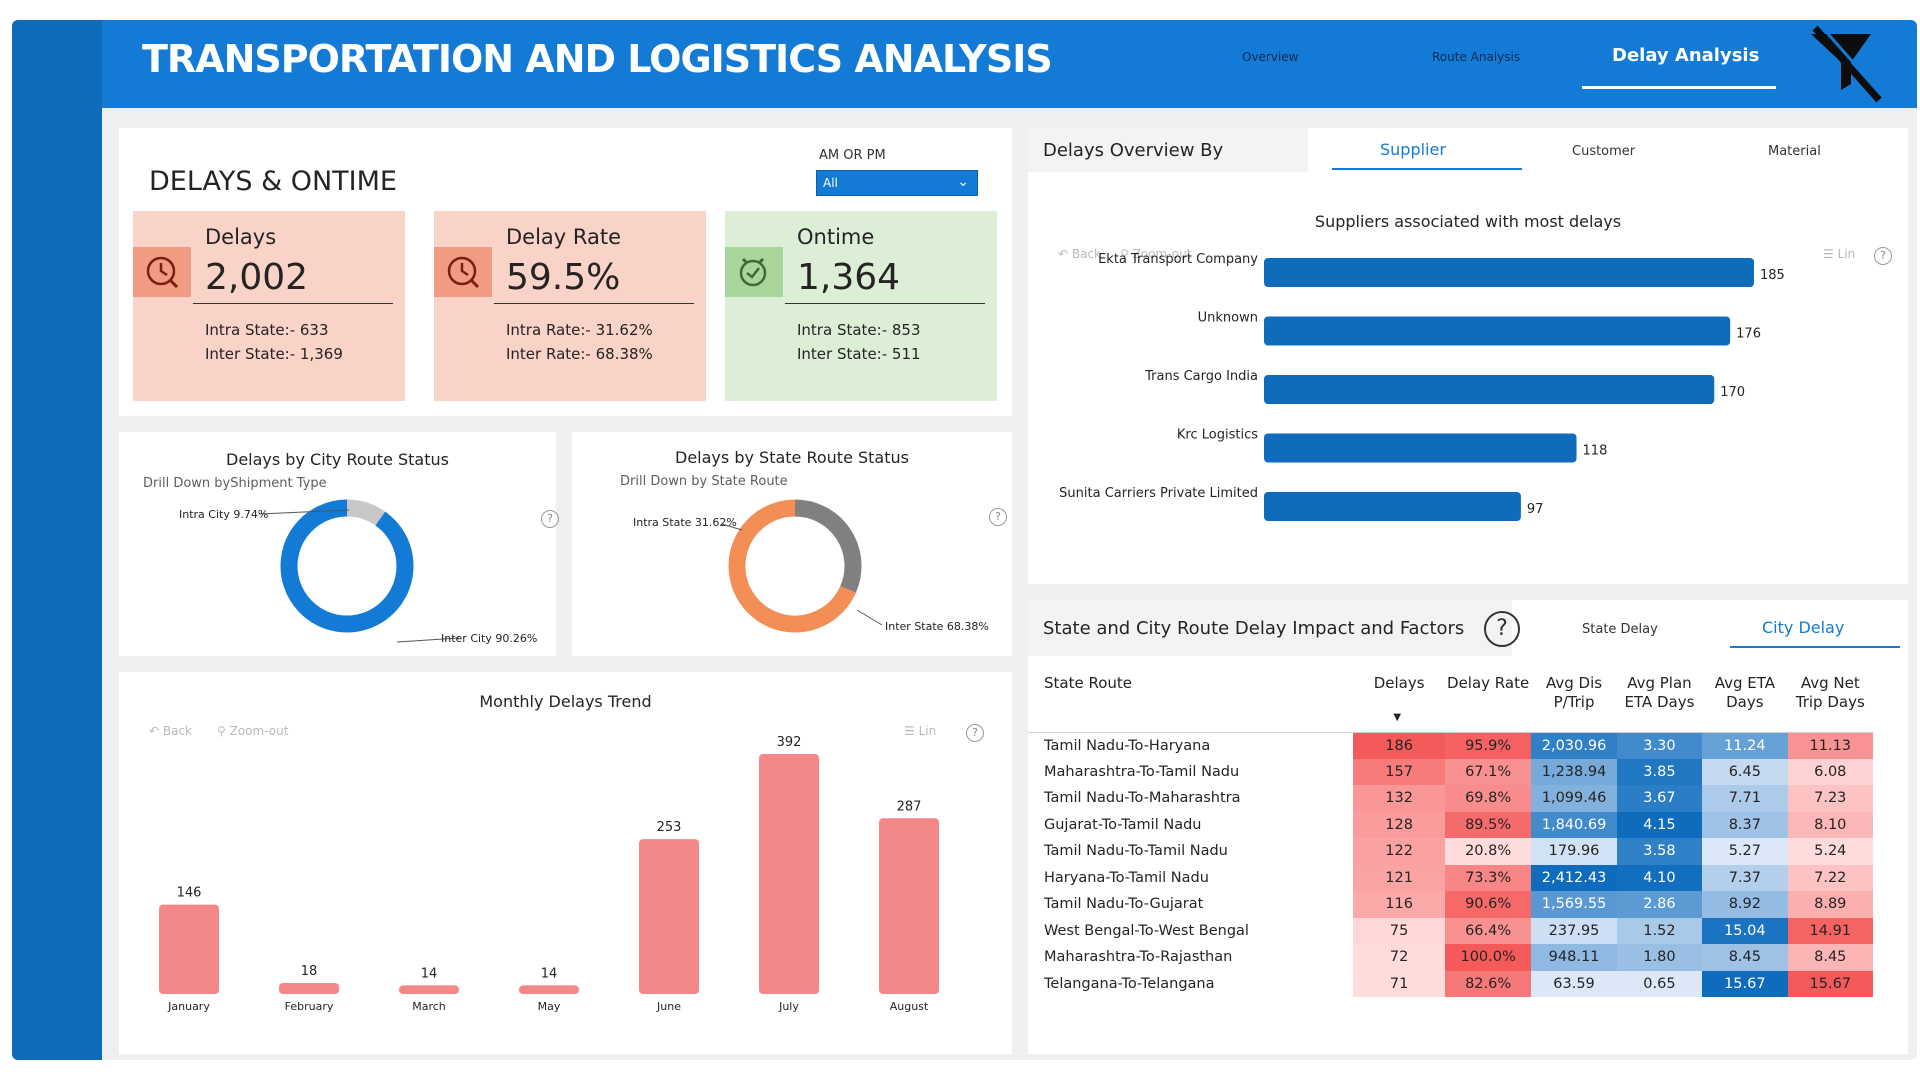  Describe the element at coordinates (1803, 627) in the screenshot. I see `tab-city-delay: City Delay` at that location.